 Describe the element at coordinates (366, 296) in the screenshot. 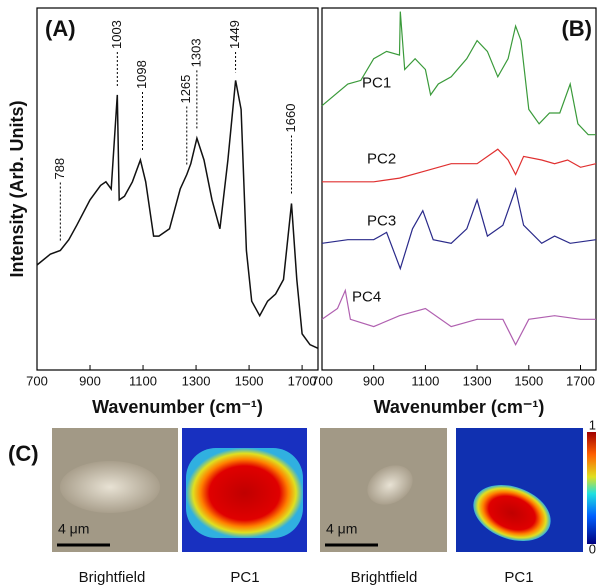

I see `series-label: PC4` at that location.